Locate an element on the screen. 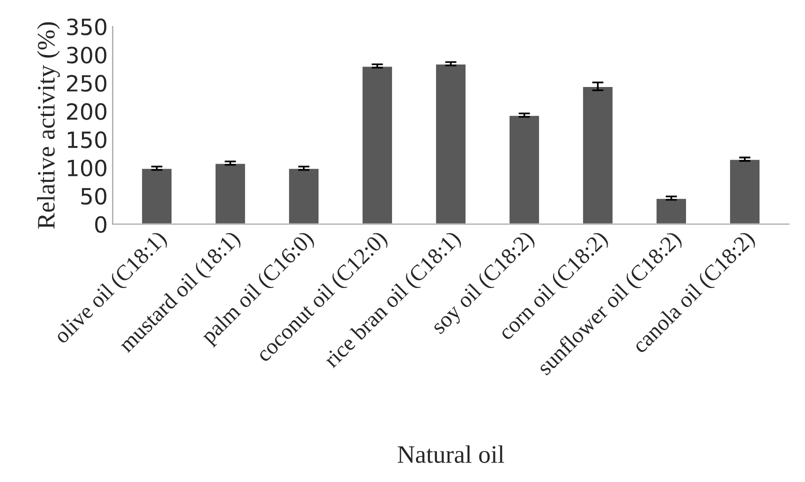  y-tick-label: 50 is located at coordinates (93, 196).